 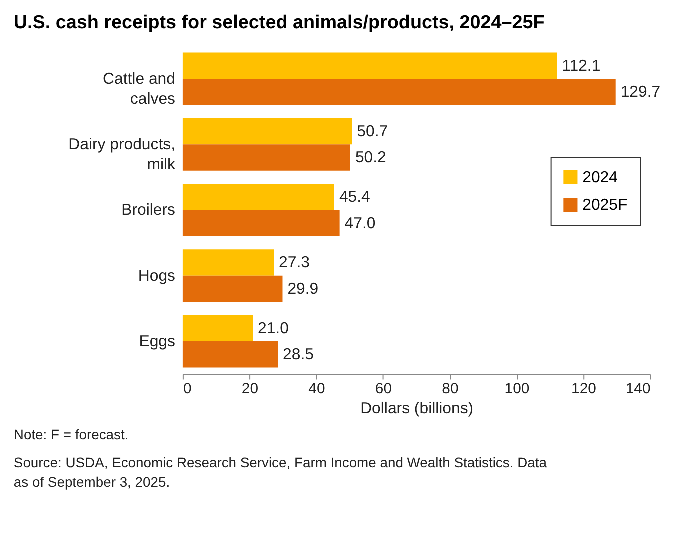 What do you see at coordinates (600, 177) in the screenshot?
I see `legend-label: 2024` at bounding box center [600, 177].